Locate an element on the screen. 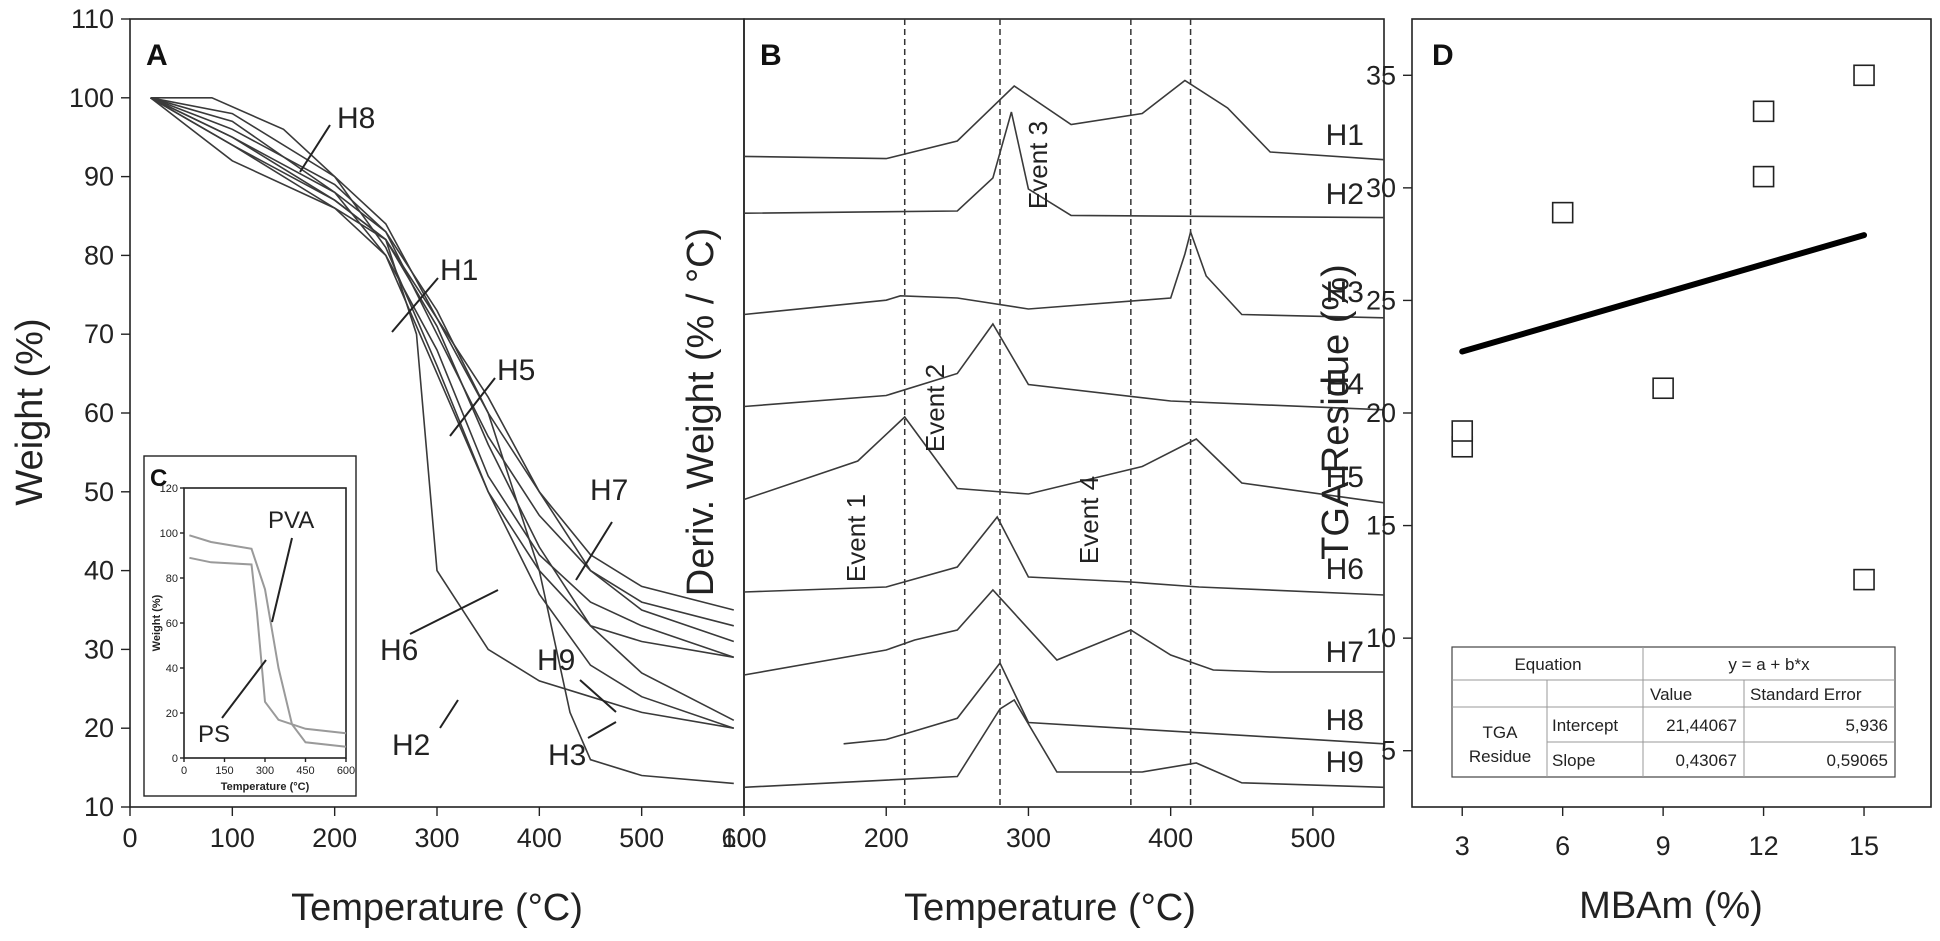 This screenshot has height=941, width=1940. panel-a-curve-annotations: H8 H1 H5 H7 H6 H9 H2 H3 is located at coordinates (463, 437).